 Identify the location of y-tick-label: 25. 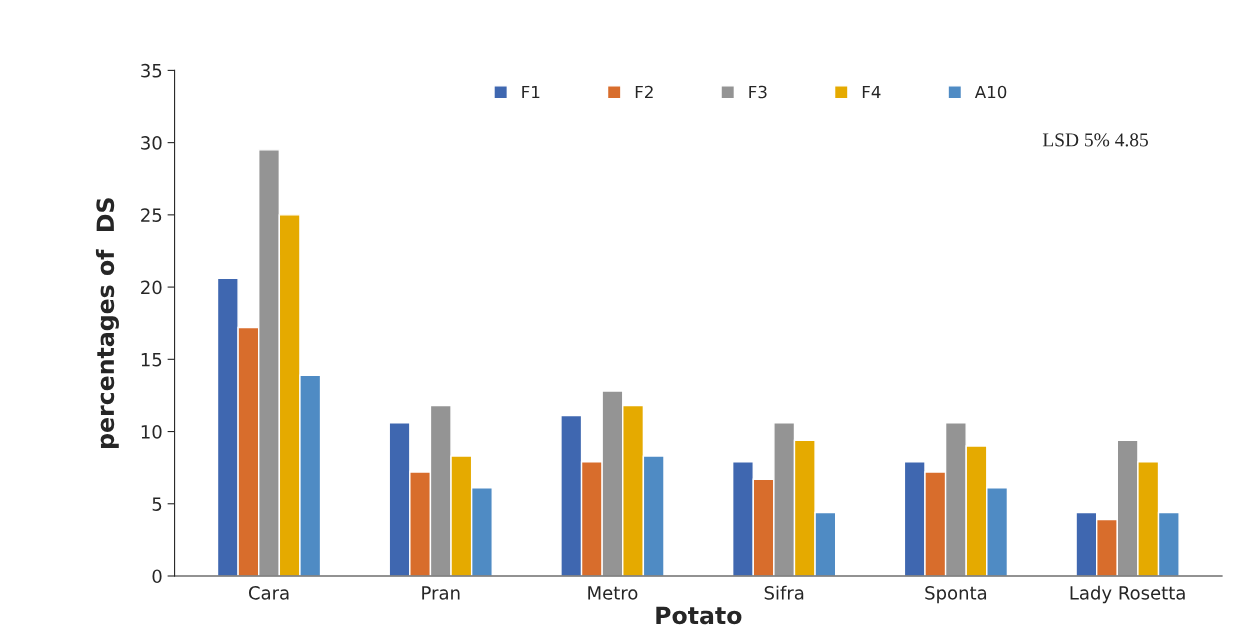
(151, 215).